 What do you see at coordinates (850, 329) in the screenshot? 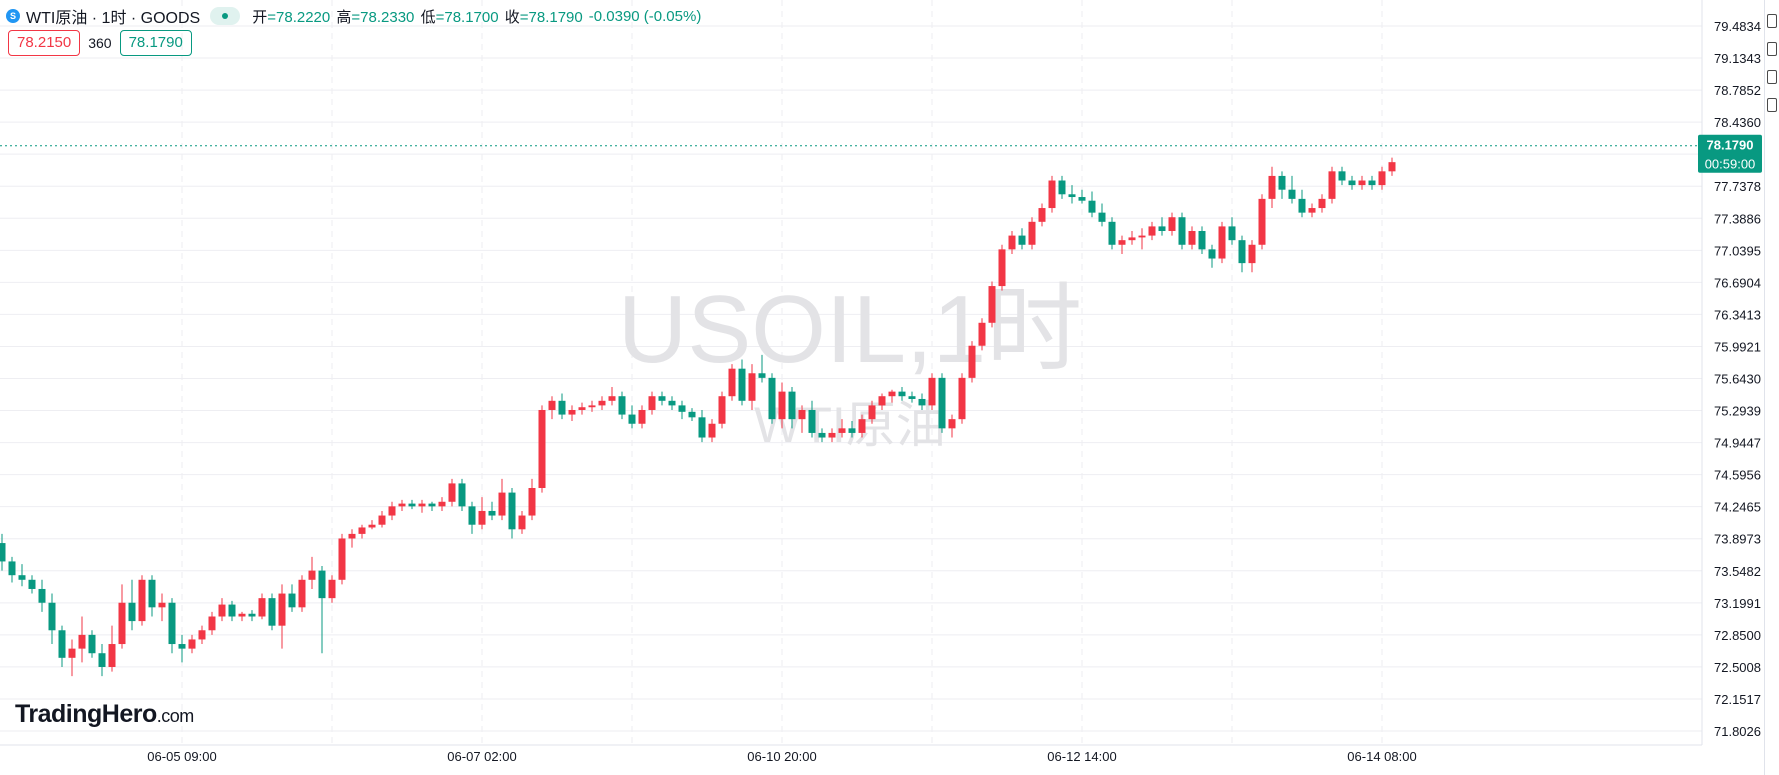
I see `watermark-symbol: USOIL,1时` at bounding box center [850, 329].